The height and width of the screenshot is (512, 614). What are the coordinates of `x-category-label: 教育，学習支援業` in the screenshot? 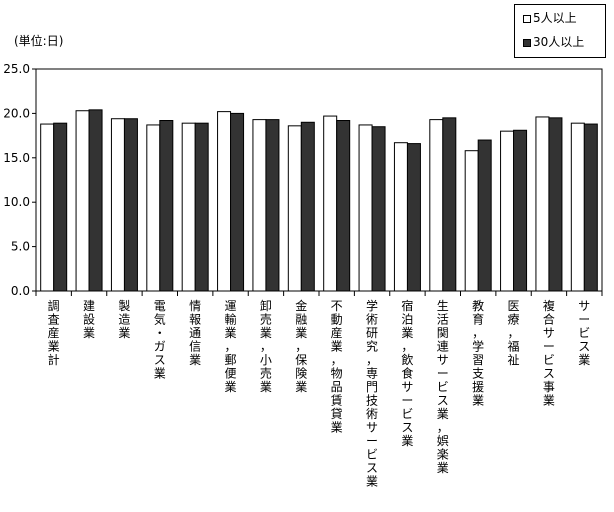 It's located at (478, 353).